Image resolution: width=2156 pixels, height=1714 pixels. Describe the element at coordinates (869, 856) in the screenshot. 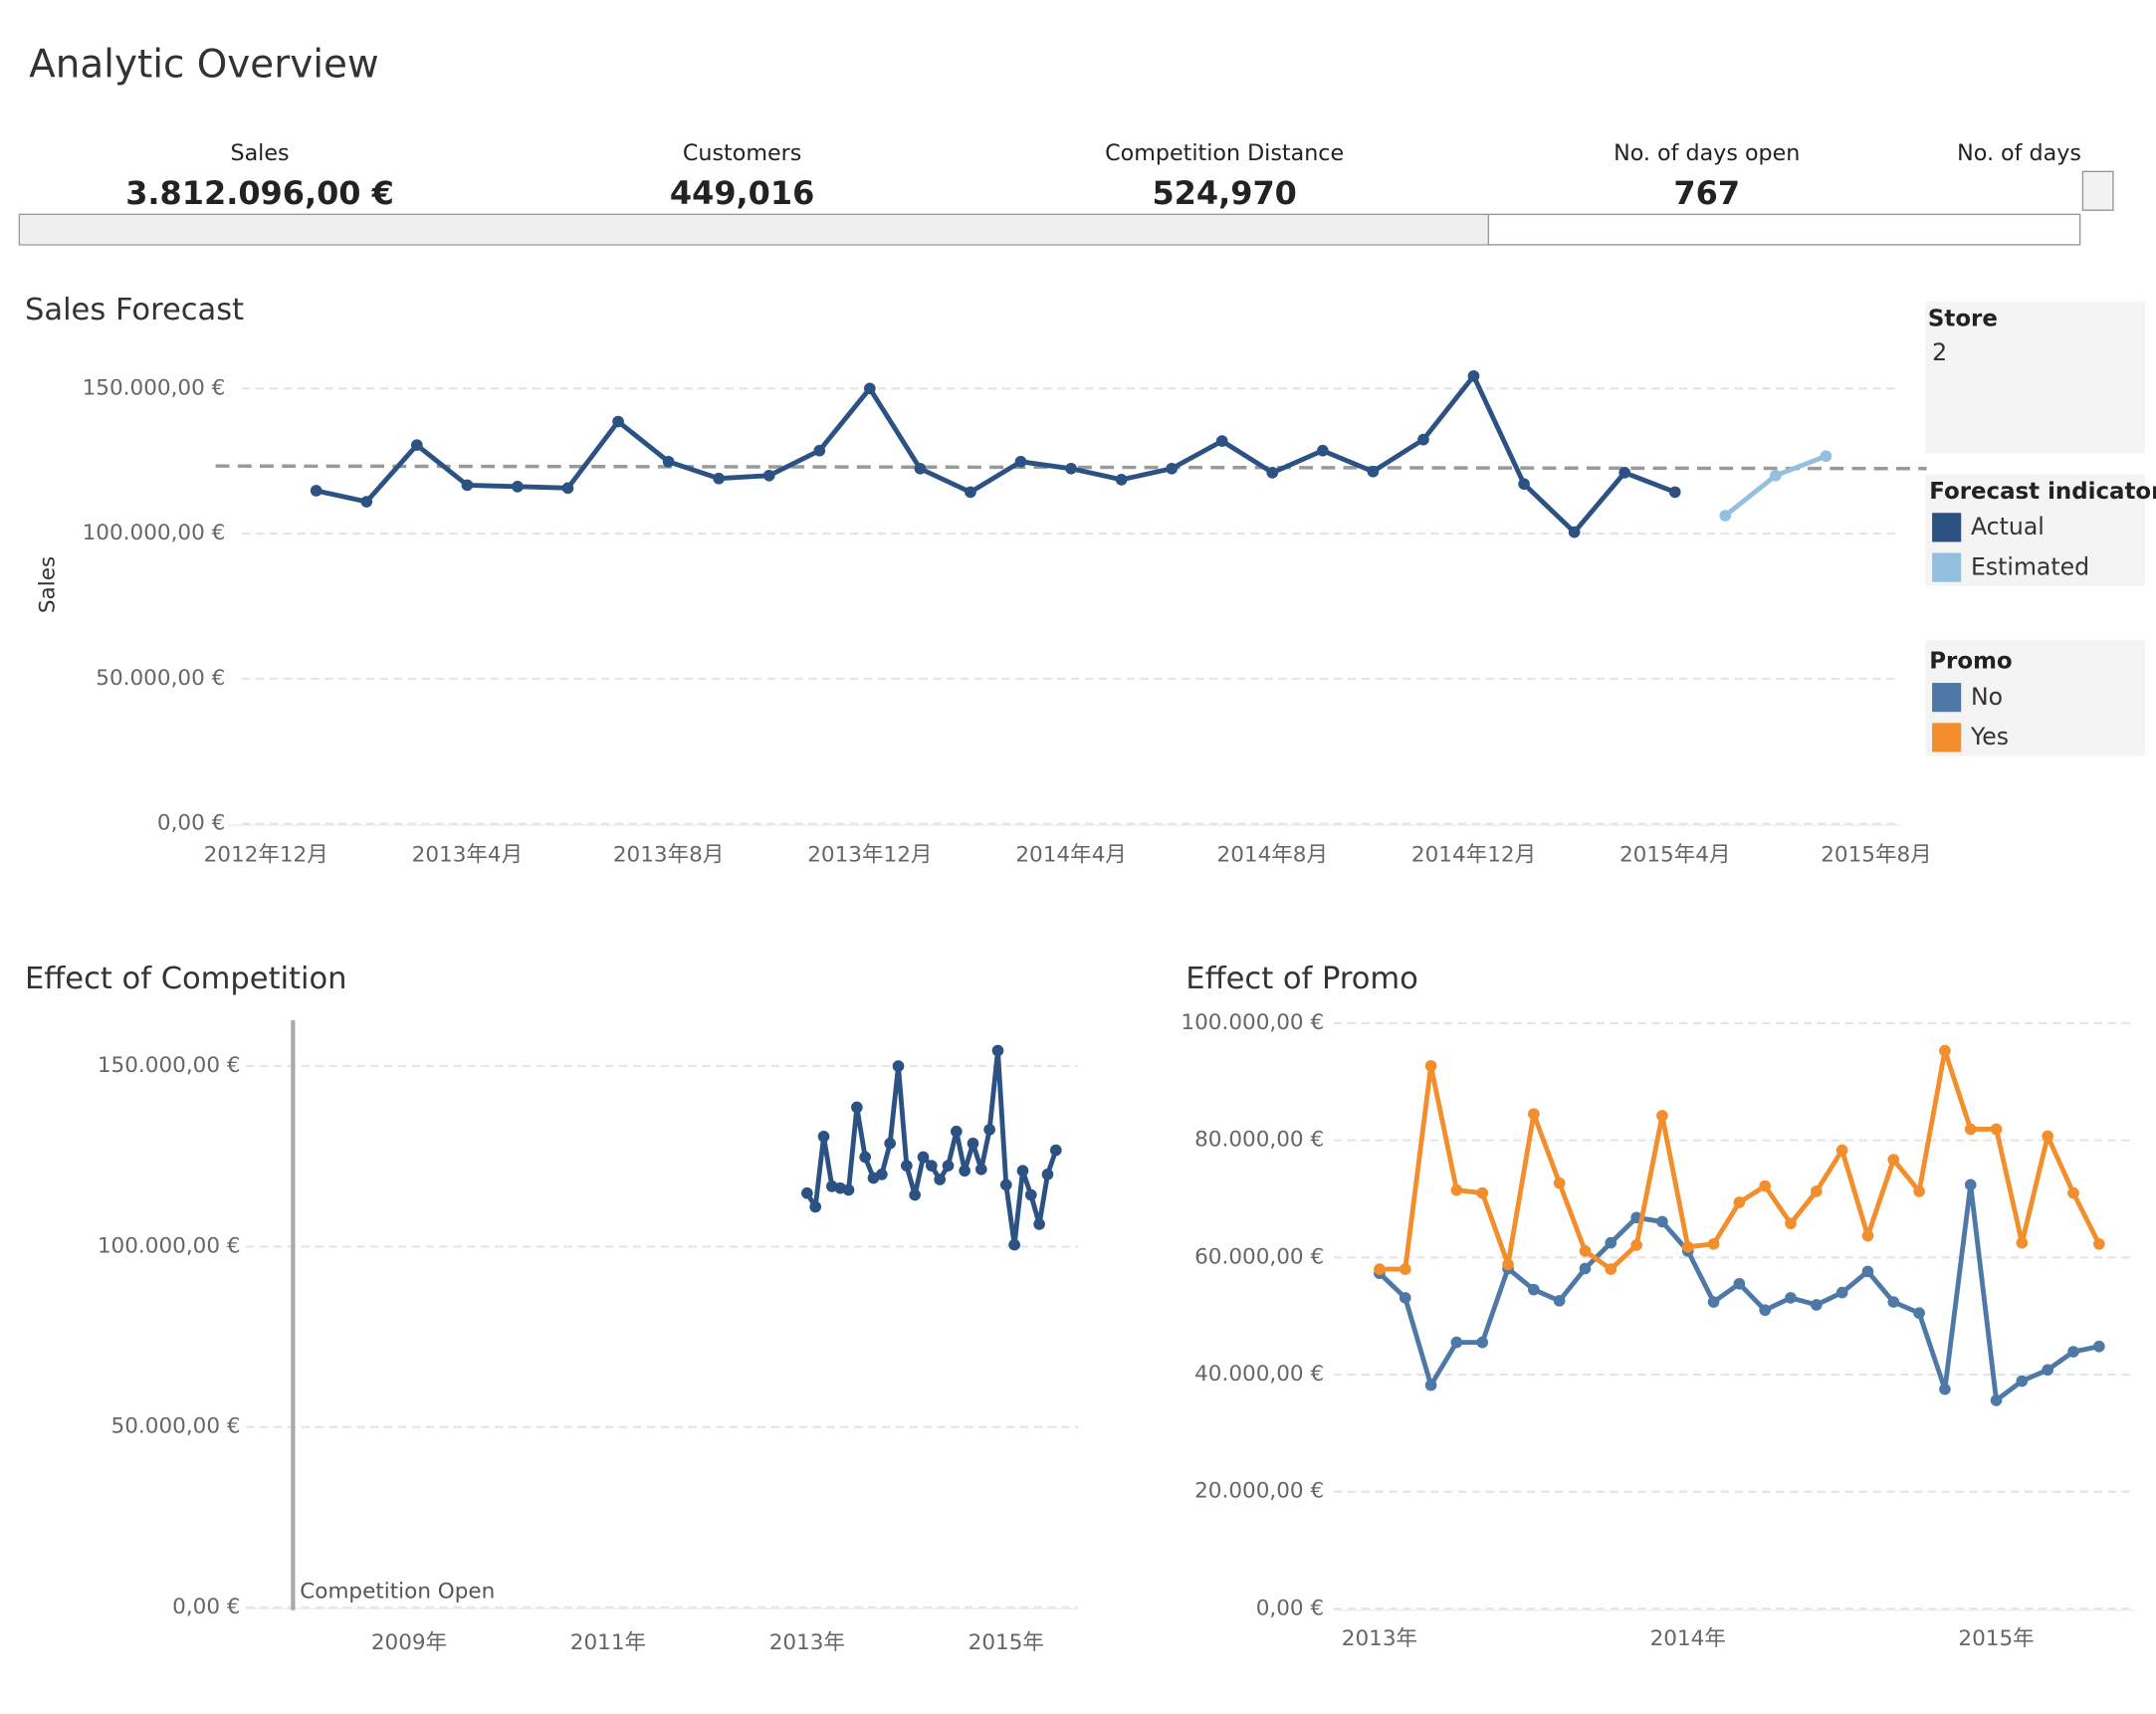

I see `x-tick-label: 2013年12月` at that location.